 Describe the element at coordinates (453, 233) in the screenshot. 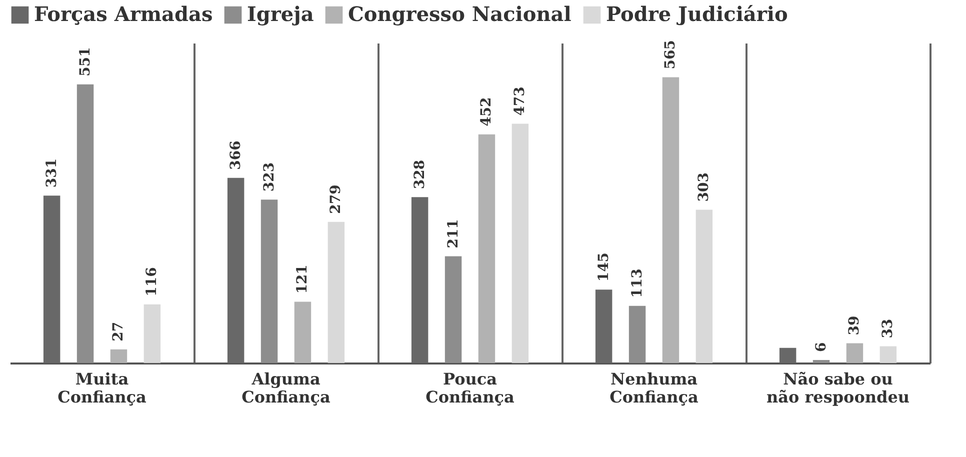

I see `data-label: 211` at that location.